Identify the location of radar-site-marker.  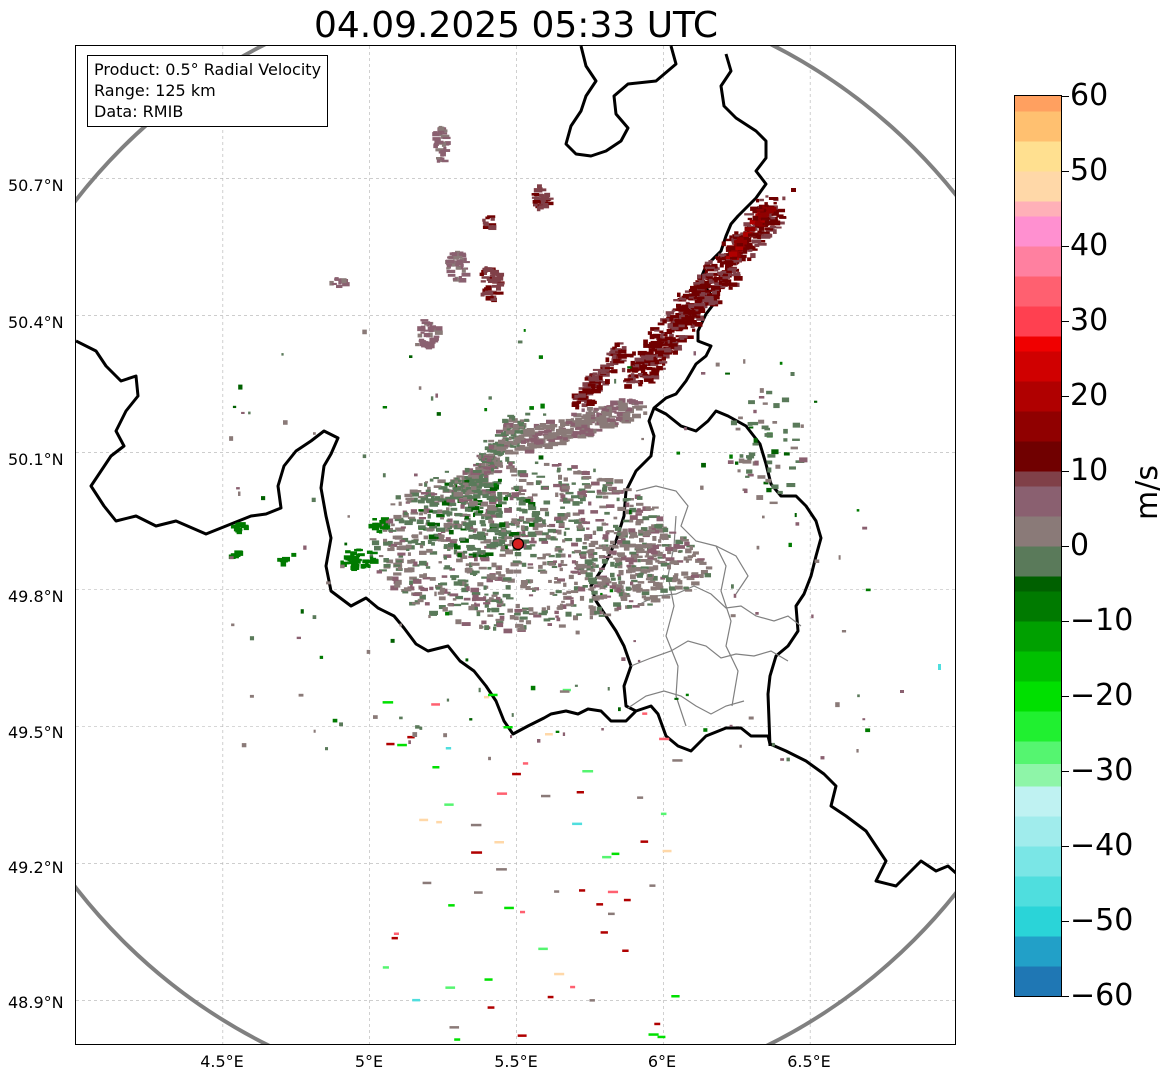
(518, 544).